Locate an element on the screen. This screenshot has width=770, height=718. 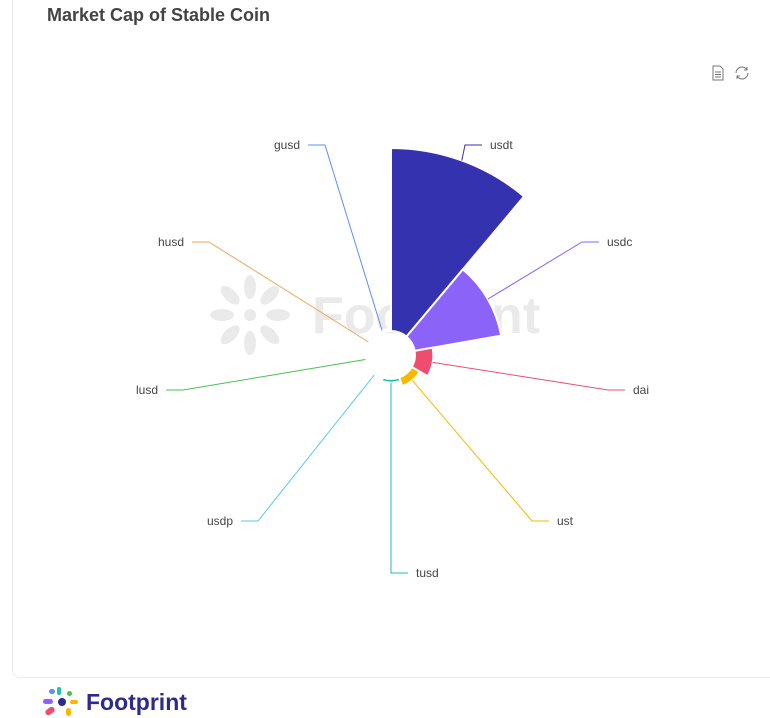
refresh-icon is located at coordinates (742, 73).